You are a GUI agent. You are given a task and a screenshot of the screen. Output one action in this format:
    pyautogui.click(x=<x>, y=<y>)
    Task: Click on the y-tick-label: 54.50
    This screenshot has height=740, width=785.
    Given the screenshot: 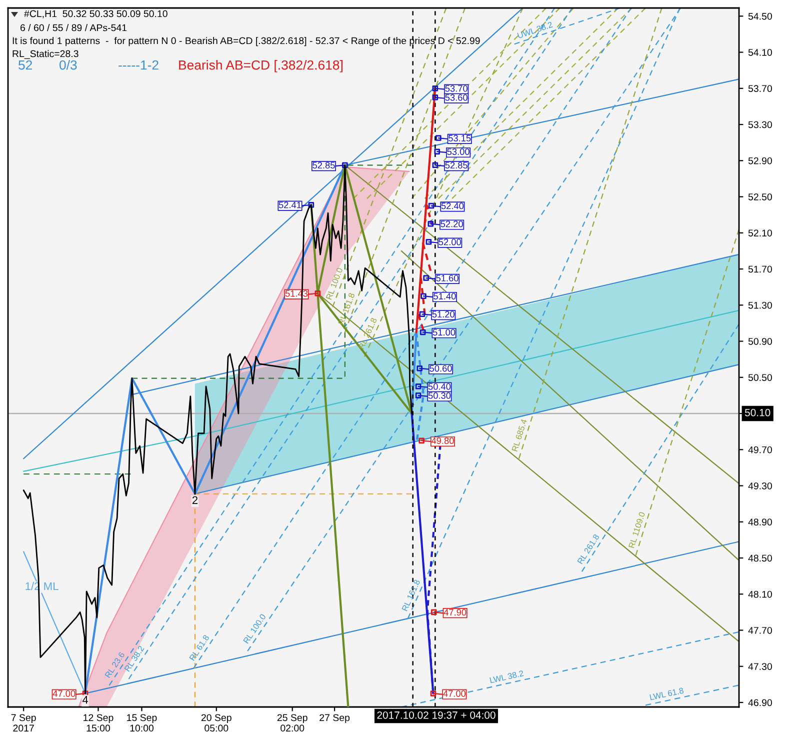 What is the action you would take?
    pyautogui.click(x=760, y=16)
    